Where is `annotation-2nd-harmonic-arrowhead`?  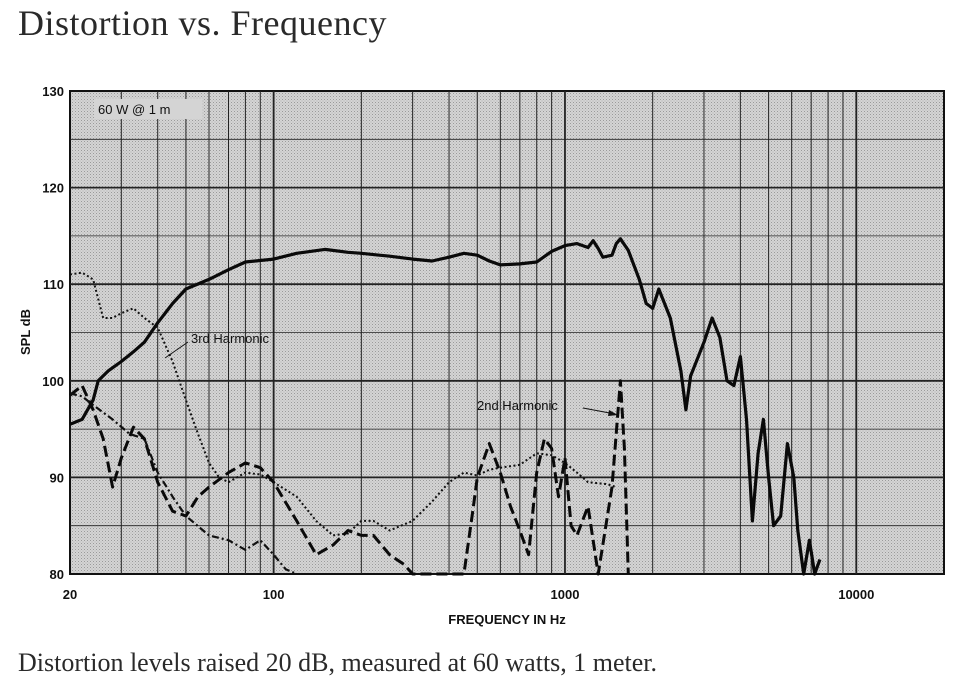
annotation-2nd-harmonic-arrowhead is located at coordinates (613, 413).